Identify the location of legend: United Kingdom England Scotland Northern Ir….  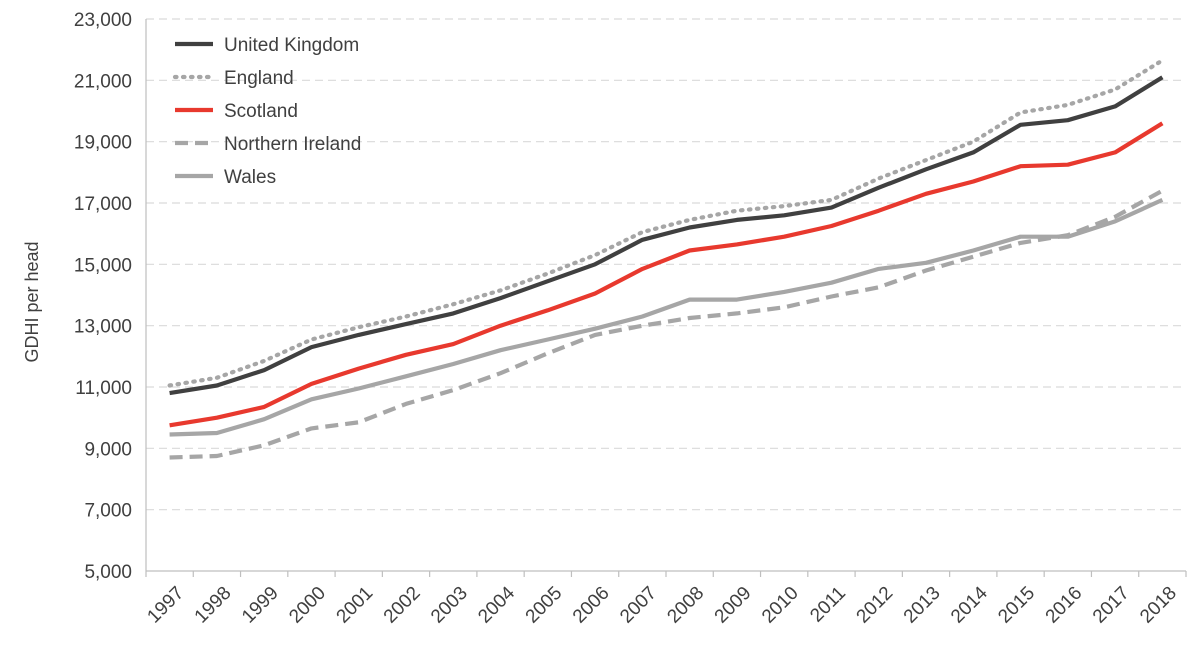
(266, 111).